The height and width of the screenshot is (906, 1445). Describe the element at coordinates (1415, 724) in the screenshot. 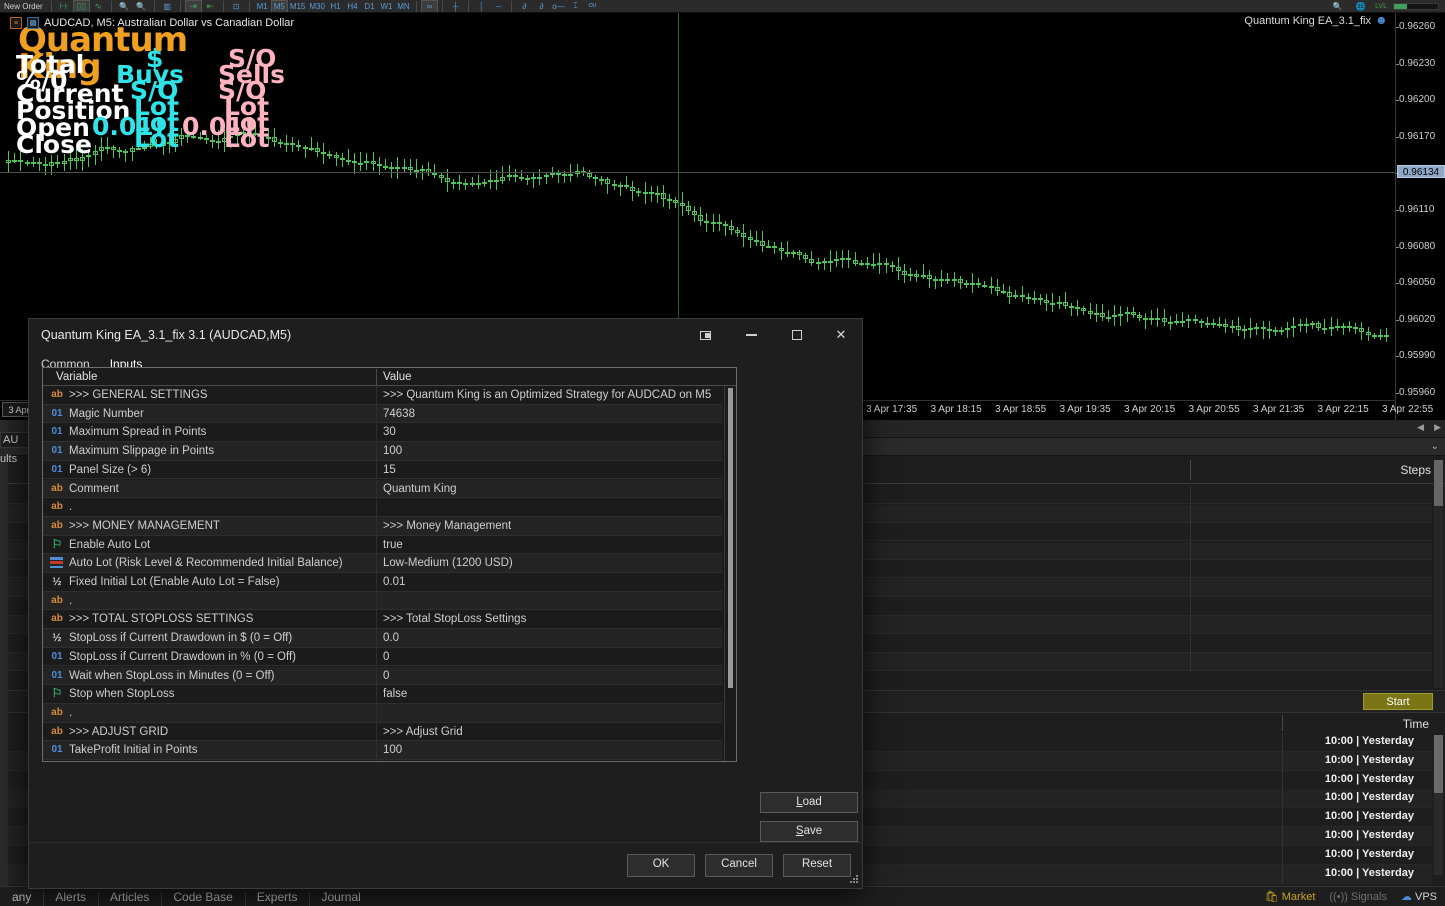

I see `column-header-time: Time` at that location.